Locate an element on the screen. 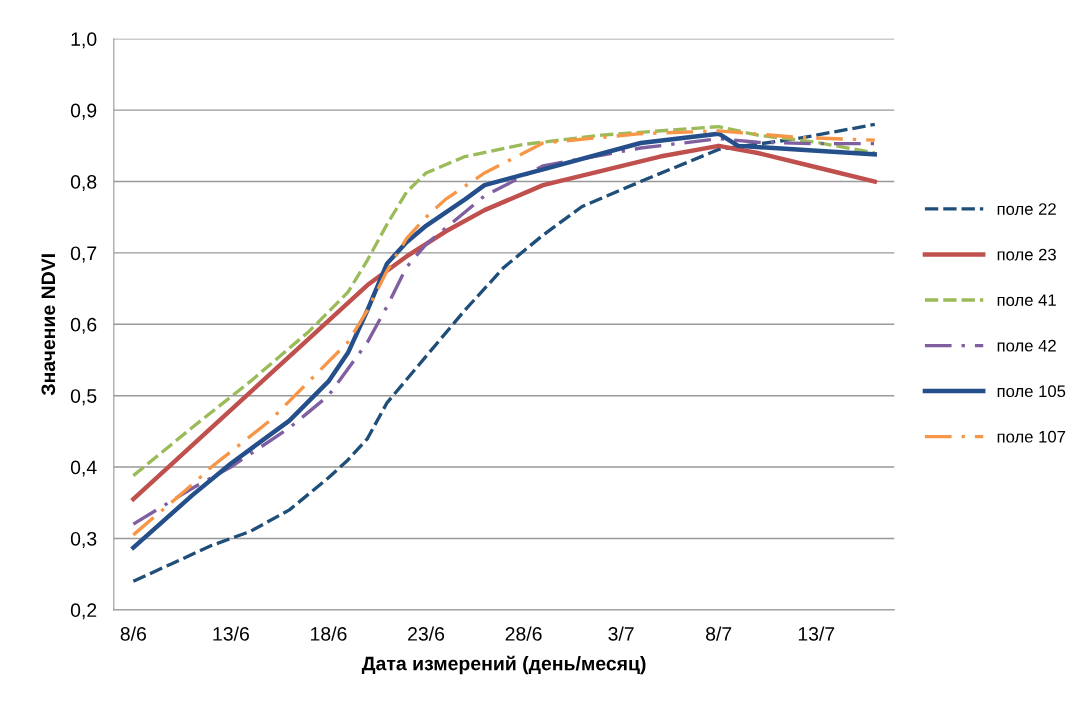 Image resolution: width=1084 pixels, height=705 pixels. x-axis-title: Дата измерений (день/месяц) is located at coordinates (503, 665).